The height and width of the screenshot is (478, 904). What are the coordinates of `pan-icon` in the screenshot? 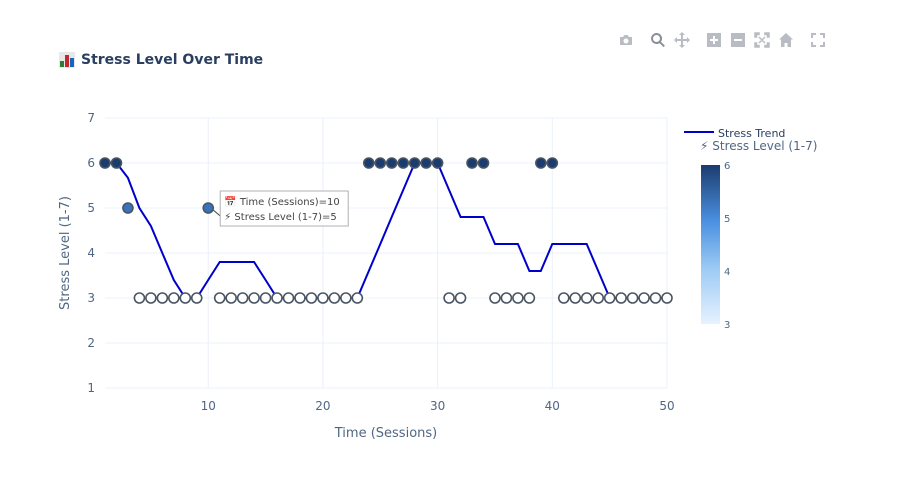 It's located at (682, 40).